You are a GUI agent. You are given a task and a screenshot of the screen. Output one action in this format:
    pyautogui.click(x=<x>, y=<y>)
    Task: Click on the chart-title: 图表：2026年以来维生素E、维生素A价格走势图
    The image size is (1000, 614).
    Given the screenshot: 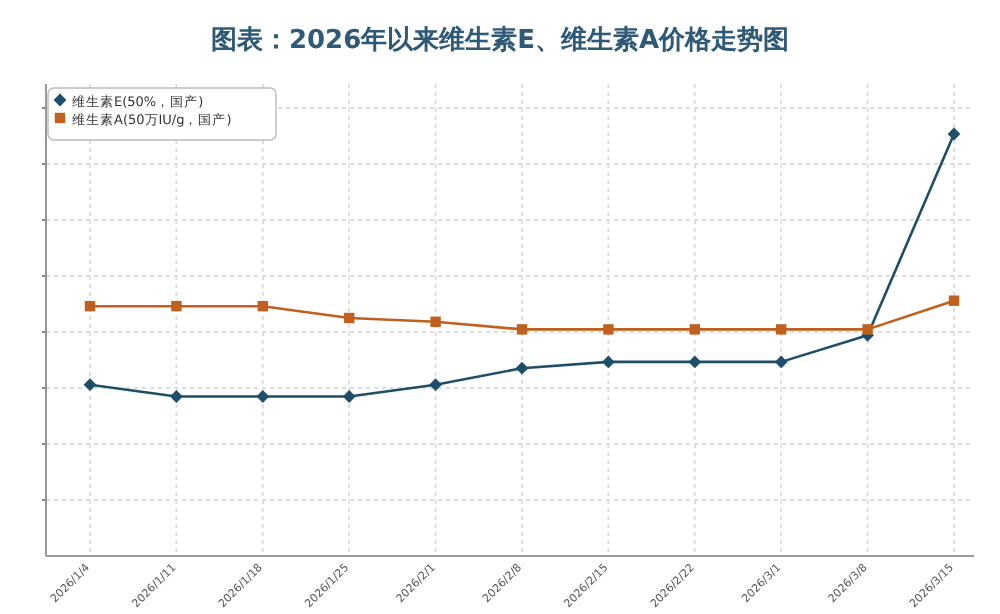 What is the action you would take?
    pyautogui.click(x=500, y=40)
    